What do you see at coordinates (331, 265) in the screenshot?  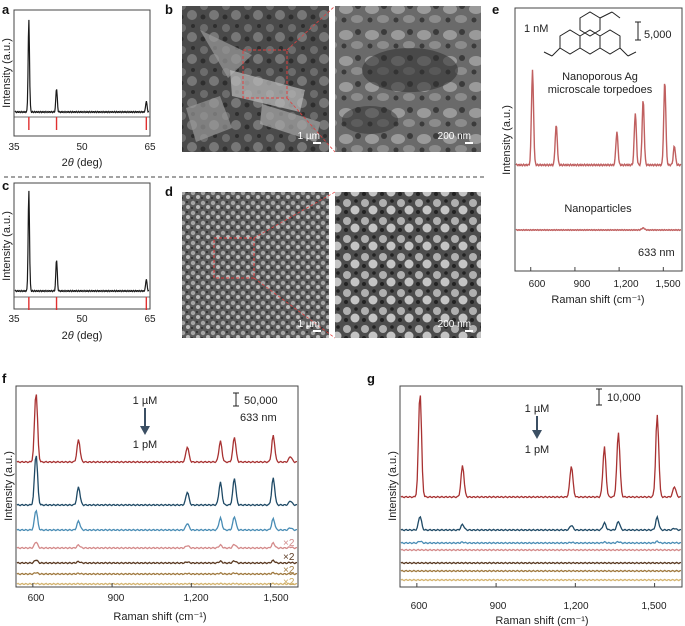 I see `sem-panel-d: 1 µm 200 nm` at bounding box center [331, 265].